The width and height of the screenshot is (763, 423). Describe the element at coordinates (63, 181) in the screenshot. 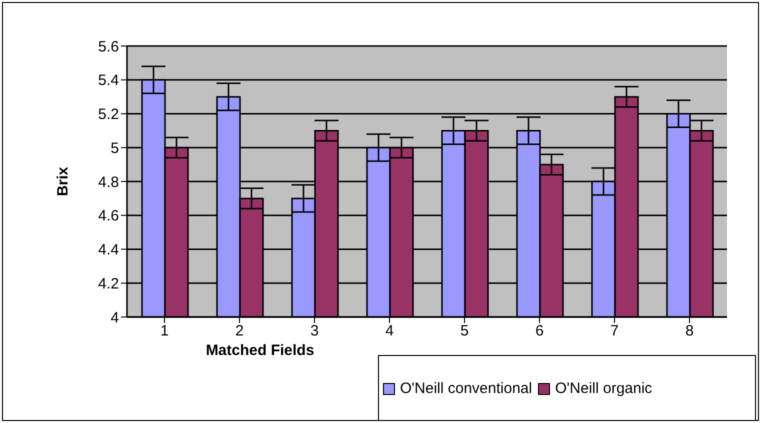

I see `y-axis-title: Brix` at that location.